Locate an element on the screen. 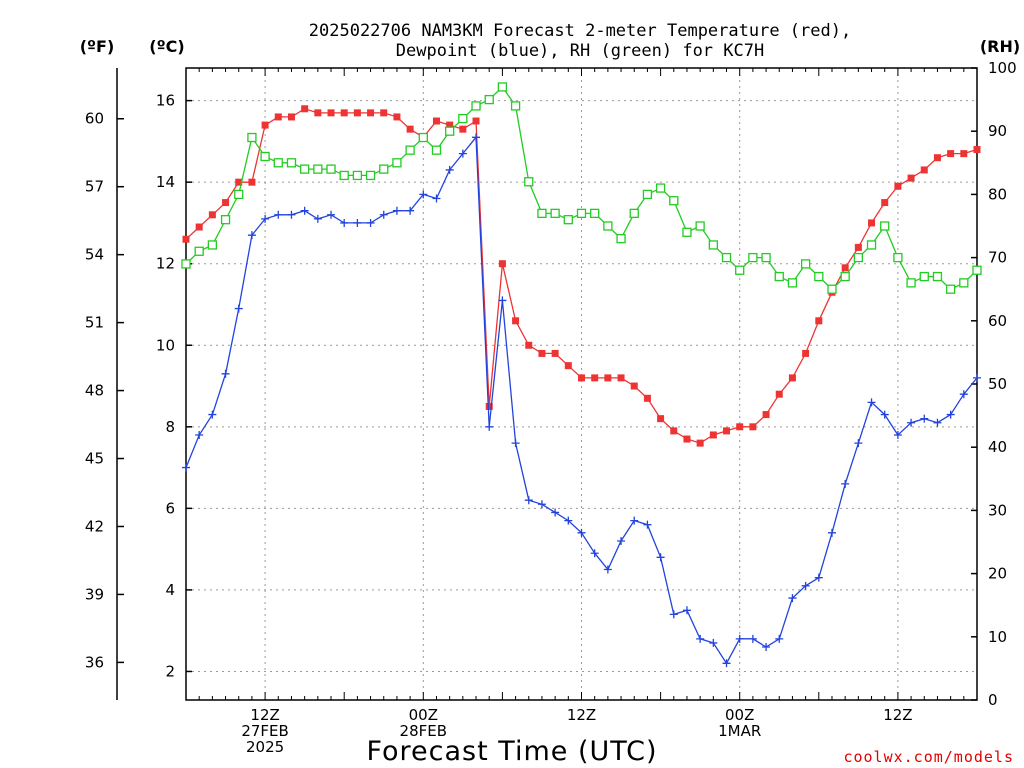 This screenshot has width=1024, height=768. rh-tick-label-9: 10 is located at coordinates (997, 637).